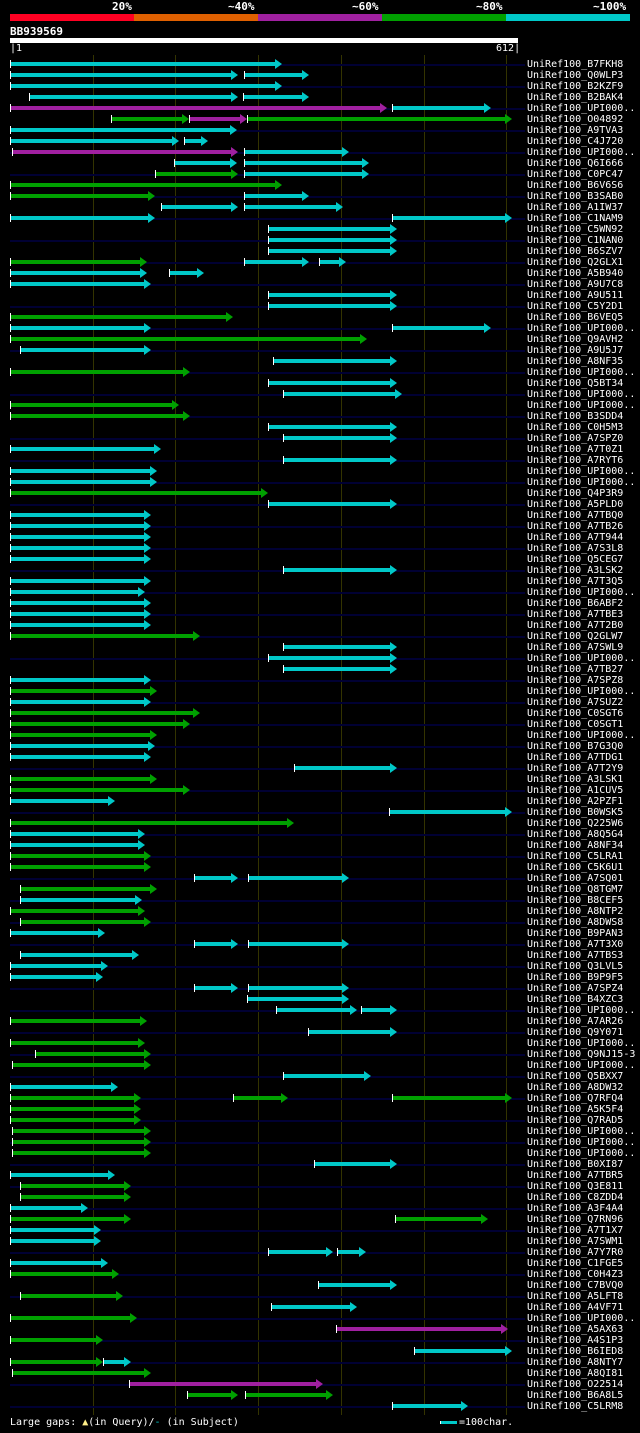 This screenshot has height=1433, width=640. I want to click on hit-row: UniRef100_A7TDG1, so click(320, 757).